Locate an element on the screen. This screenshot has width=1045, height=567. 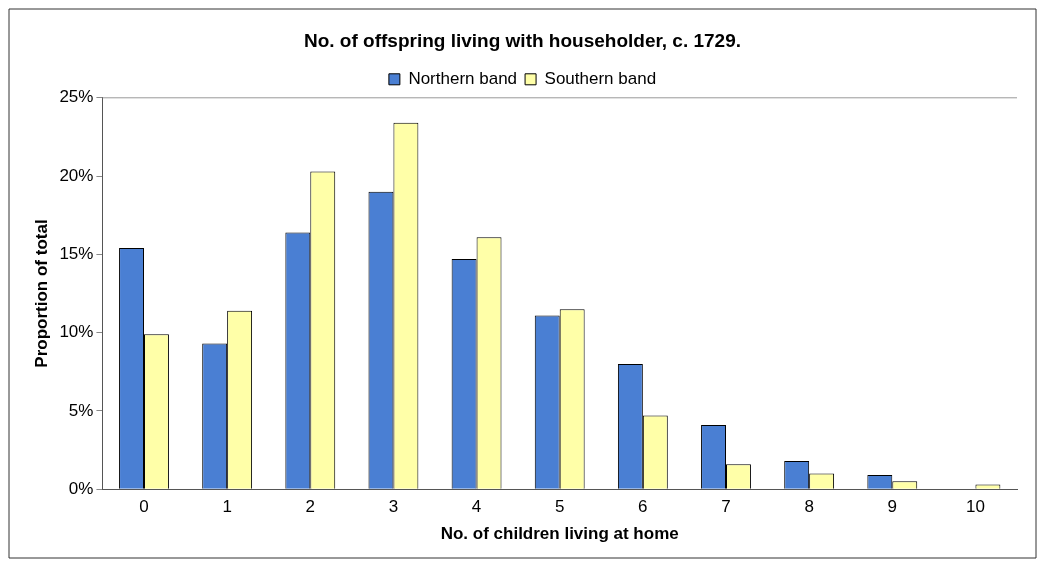
x-axis-title: No. of children living at home is located at coordinates (559, 534).